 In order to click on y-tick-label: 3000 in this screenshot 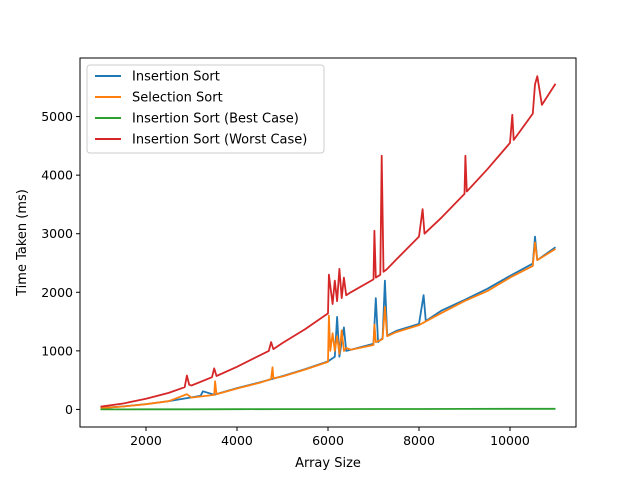, I will do `click(57, 233)`.